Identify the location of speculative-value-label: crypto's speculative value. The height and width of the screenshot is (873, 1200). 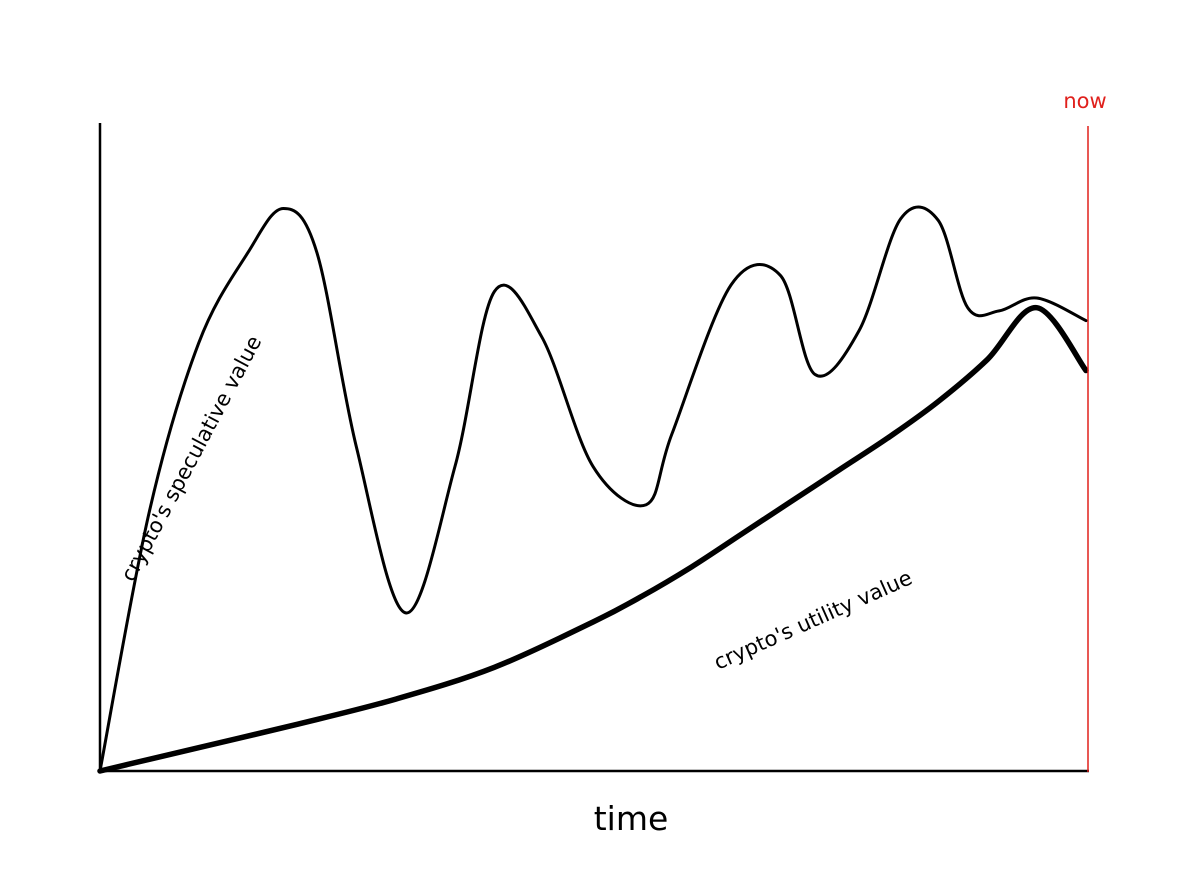
(191, 459).